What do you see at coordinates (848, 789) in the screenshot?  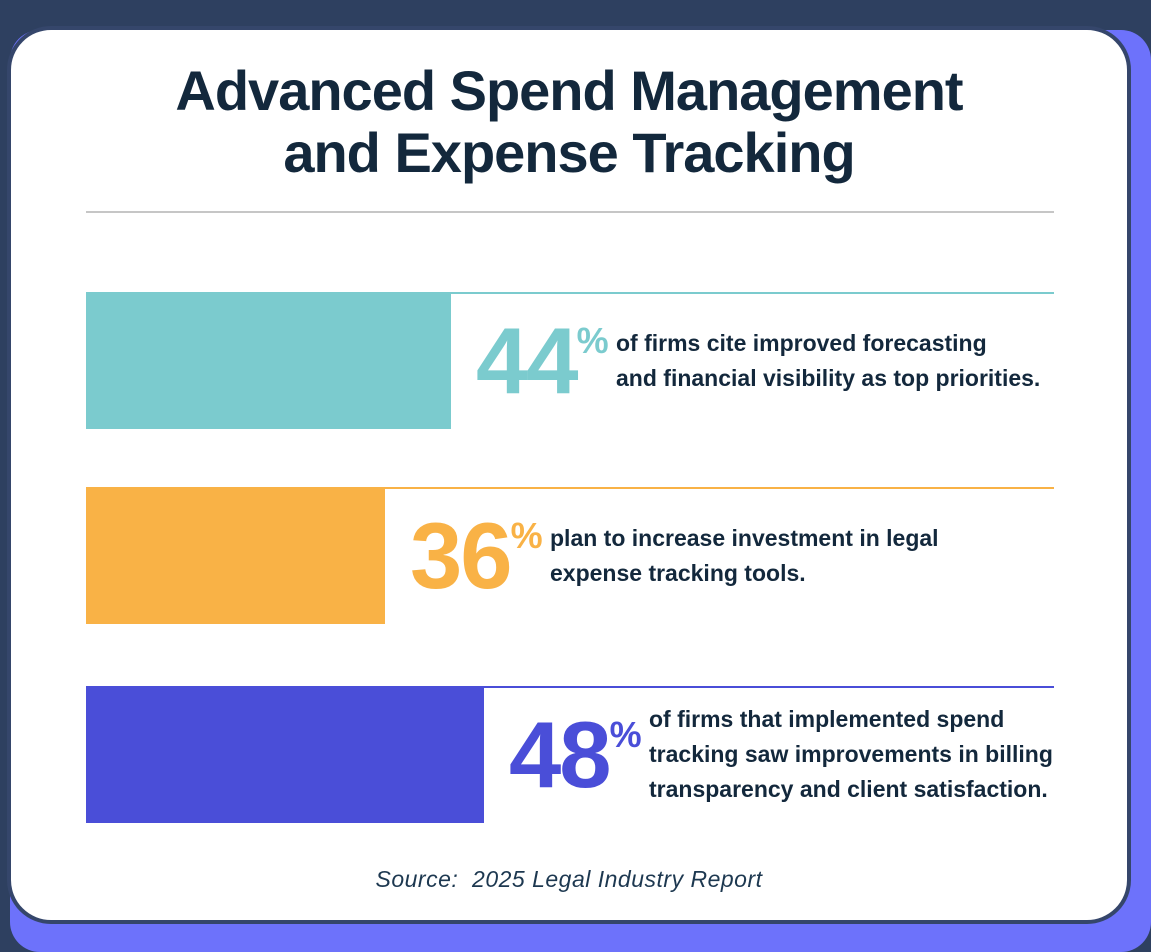 I see `desc-line: transparency and client satisfaction.` at bounding box center [848, 789].